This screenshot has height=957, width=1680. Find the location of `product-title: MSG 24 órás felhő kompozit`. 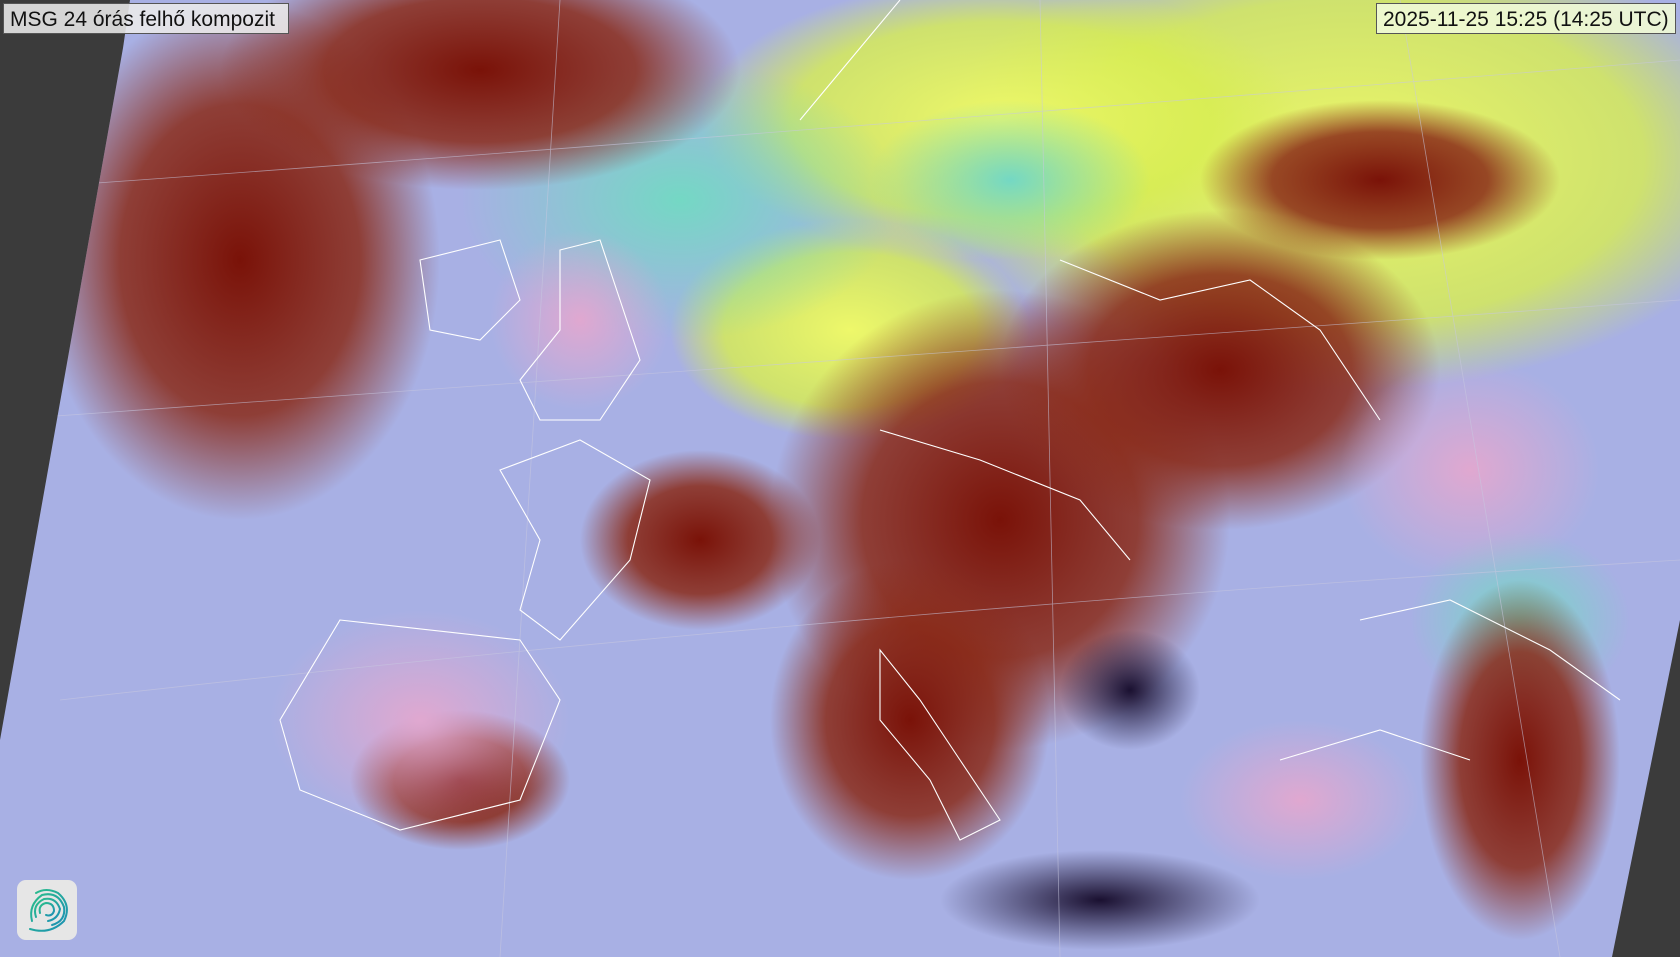

product-title: MSG 24 órás felhő kompozit is located at coordinates (146, 18).